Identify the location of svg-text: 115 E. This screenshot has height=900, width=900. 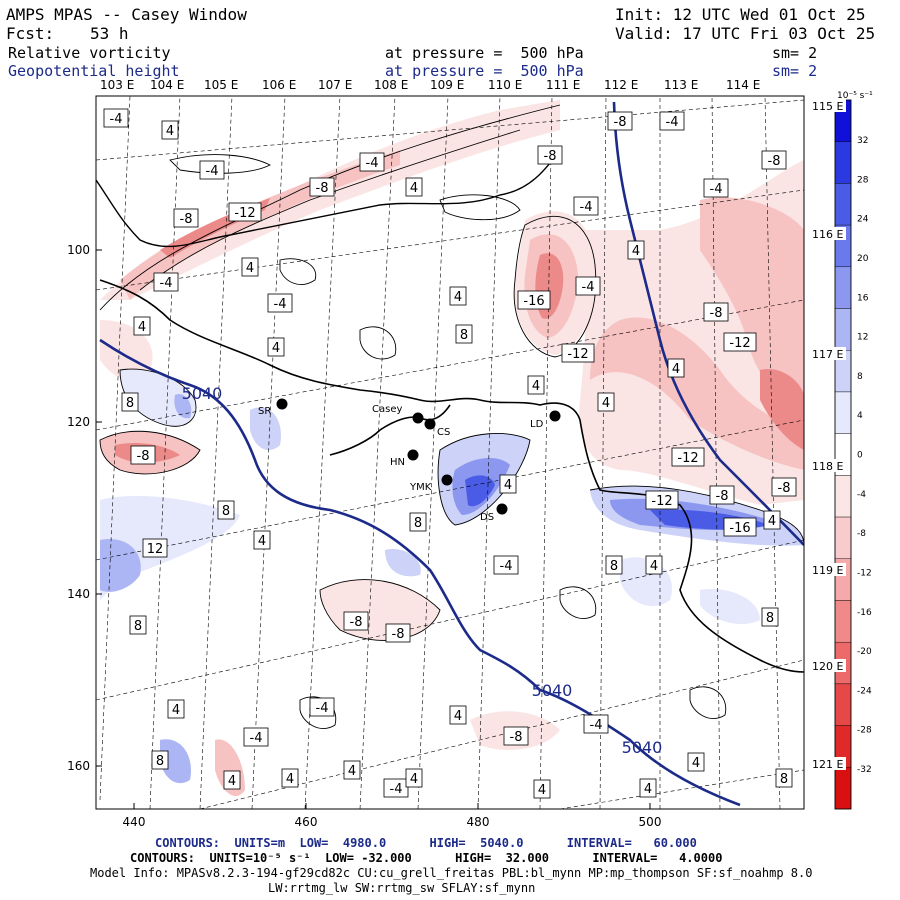
(827, 106).